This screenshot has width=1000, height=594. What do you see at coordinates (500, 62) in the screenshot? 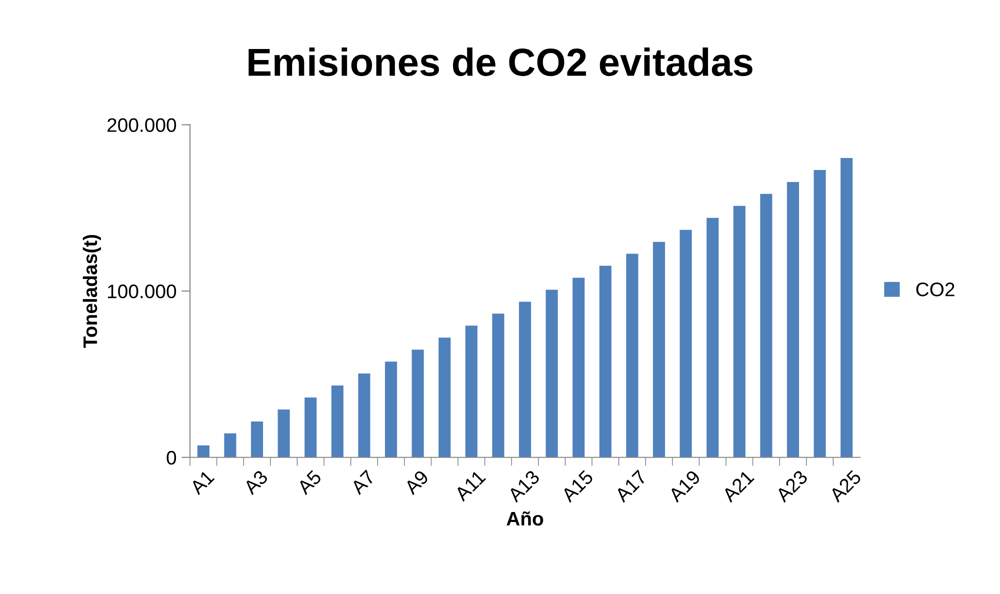
I see `chart-title: Emisiones de CO2 evitadas` at bounding box center [500, 62].